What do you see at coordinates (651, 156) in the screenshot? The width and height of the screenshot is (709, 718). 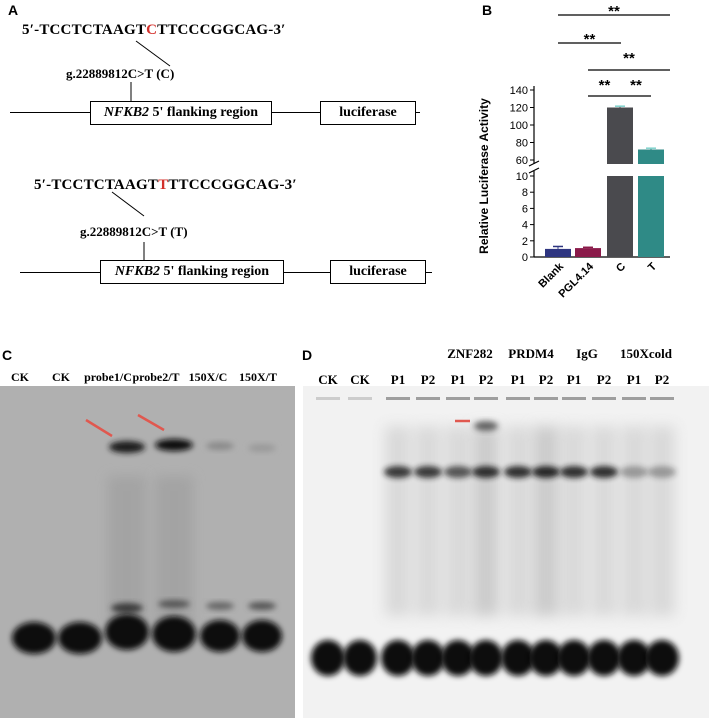 I see `bar-upper-T` at bounding box center [651, 156].